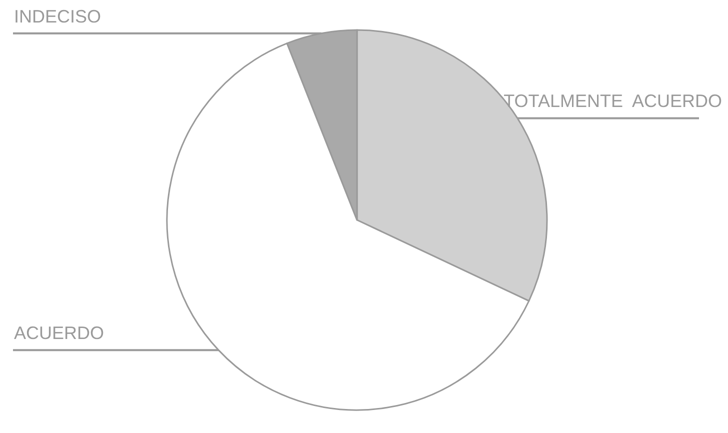 The height and width of the screenshot is (433, 728). What do you see at coordinates (59, 333) in the screenshot?
I see `slice-label: ACUERDO` at bounding box center [59, 333].